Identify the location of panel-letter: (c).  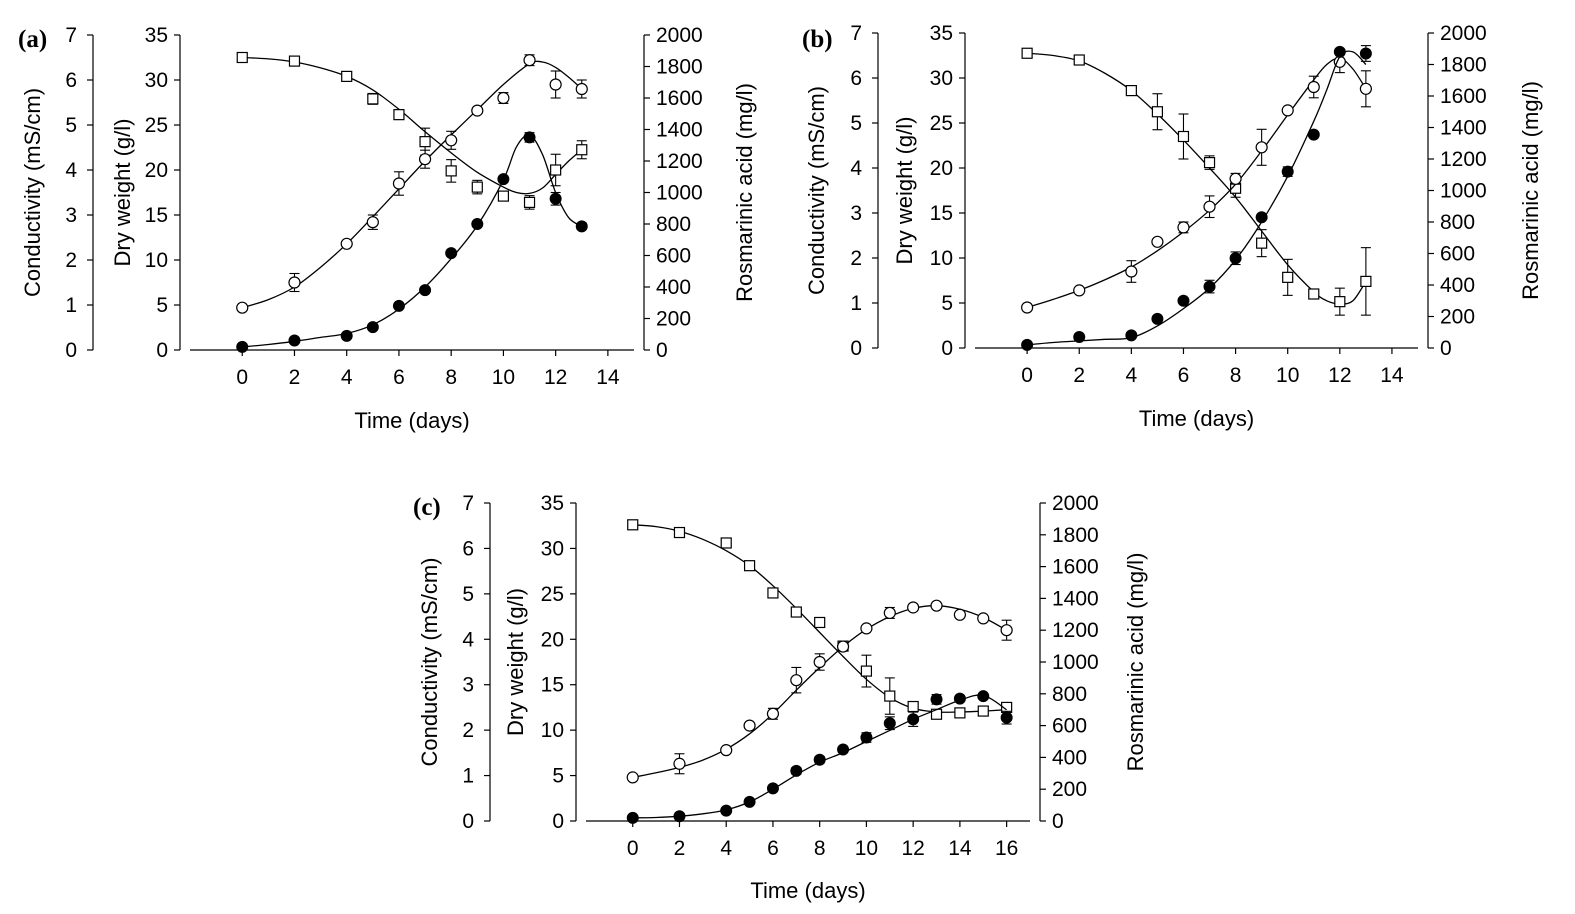
(427, 507).